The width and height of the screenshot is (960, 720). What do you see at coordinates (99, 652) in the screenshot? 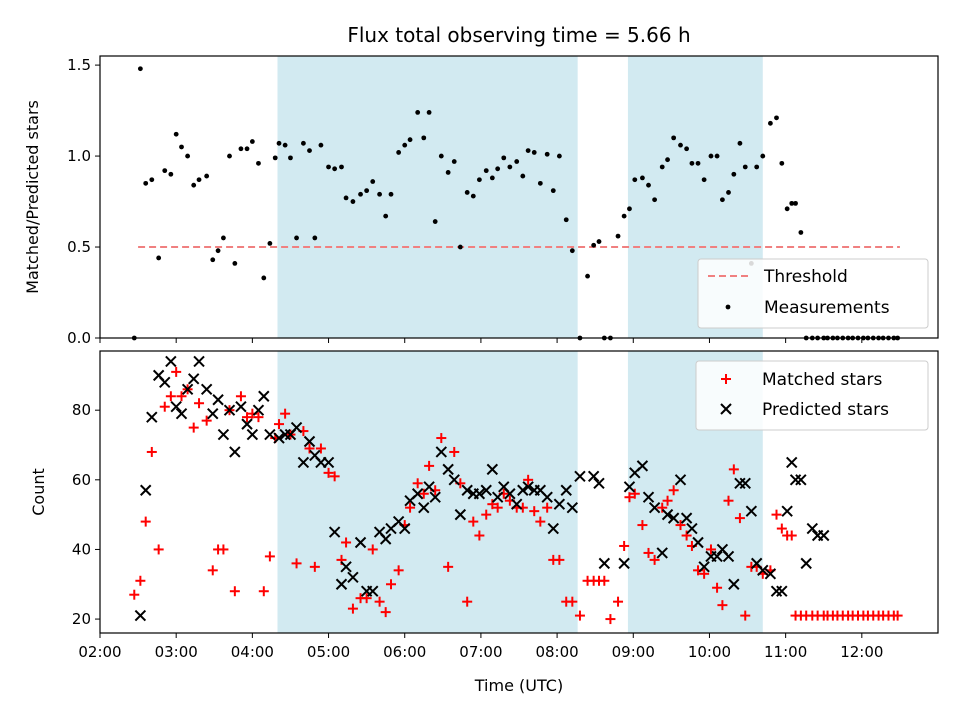
I see `x-tick-label: 02:00` at bounding box center [99, 652].